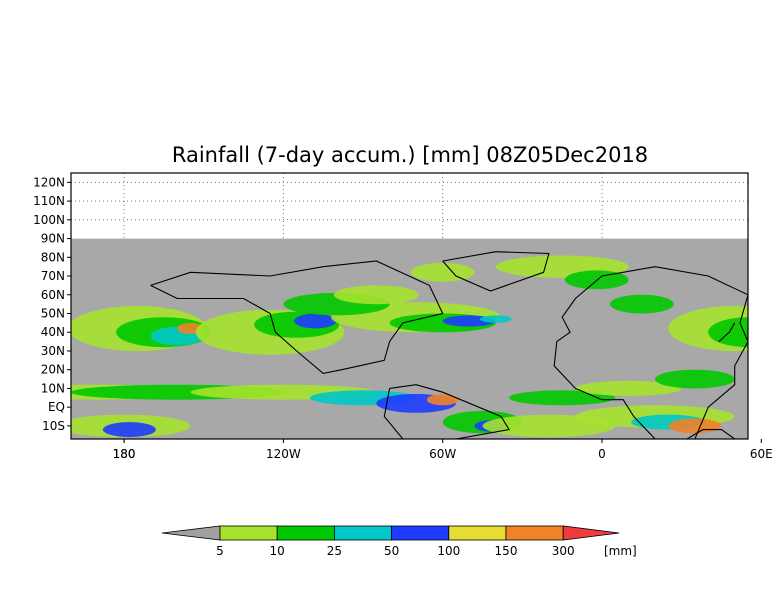  Describe the element at coordinates (53, 276) in the screenshot. I see `y-tick-label: 70N` at that location.